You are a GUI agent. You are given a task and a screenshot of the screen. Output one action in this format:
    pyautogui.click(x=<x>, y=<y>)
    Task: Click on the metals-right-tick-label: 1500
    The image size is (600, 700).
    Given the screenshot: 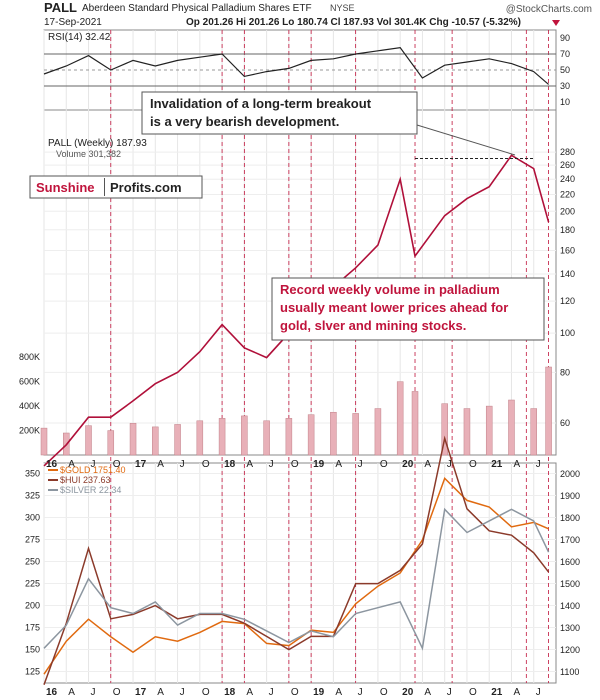 What is the action you would take?
    pyautogui.click(x=570, y=584)
    